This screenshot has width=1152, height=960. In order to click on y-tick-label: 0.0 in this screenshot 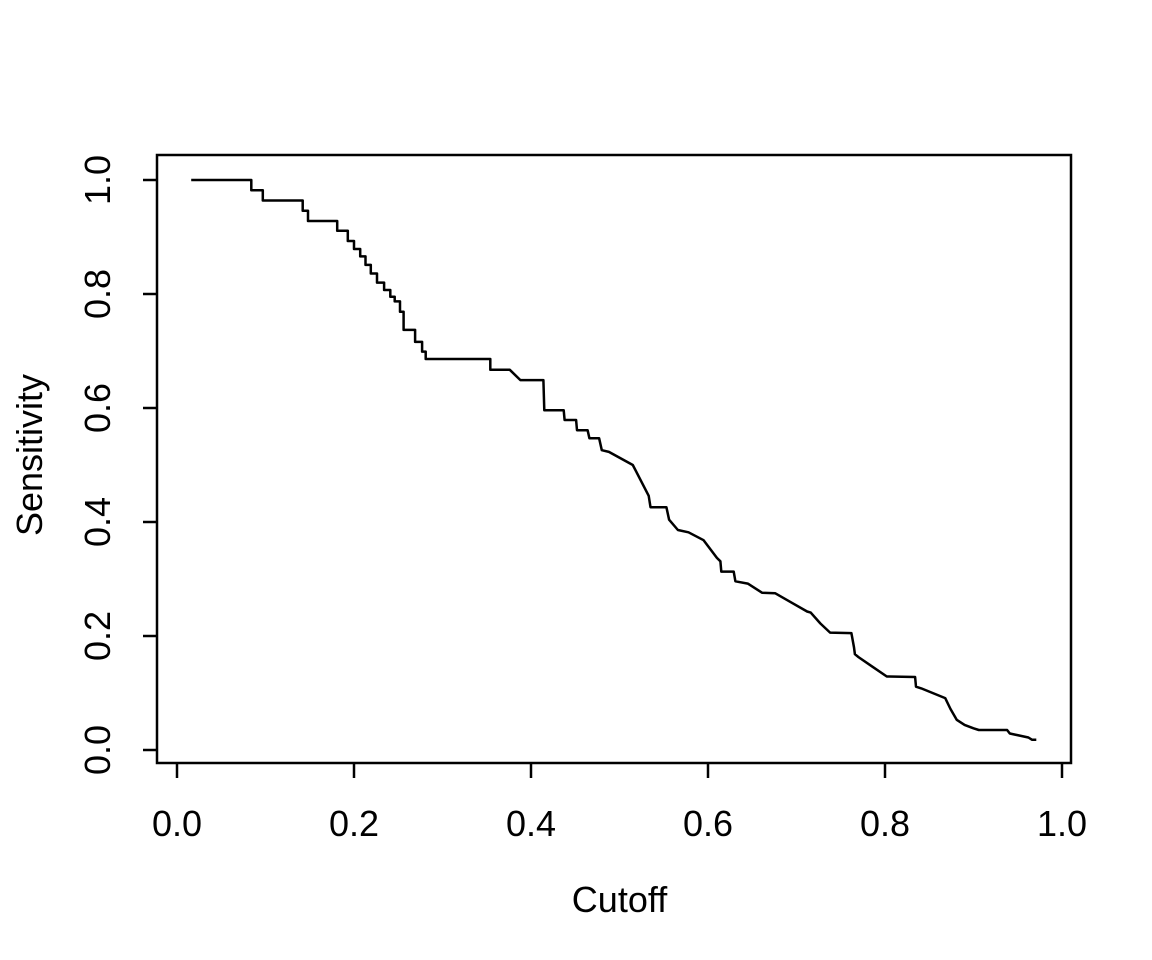, I will do `click(97, 750)`.